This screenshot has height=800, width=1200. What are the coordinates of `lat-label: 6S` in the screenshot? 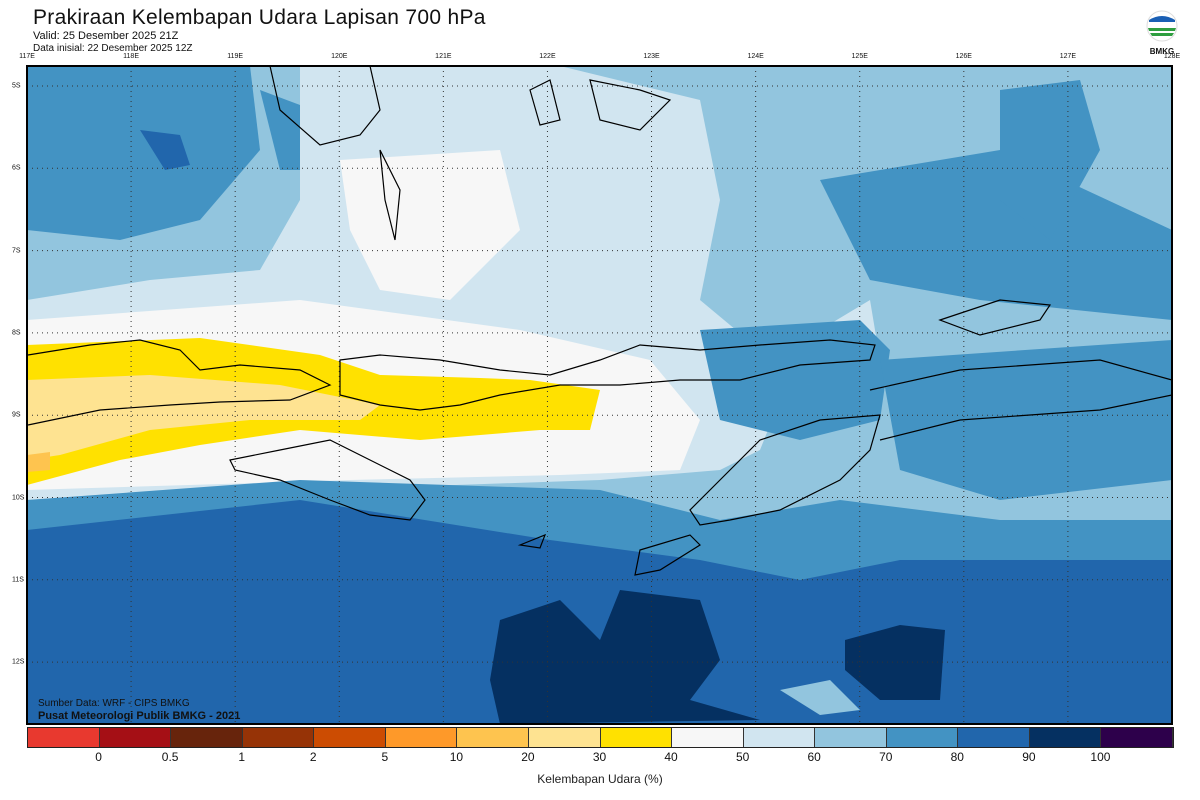 It's located at (16, 168).